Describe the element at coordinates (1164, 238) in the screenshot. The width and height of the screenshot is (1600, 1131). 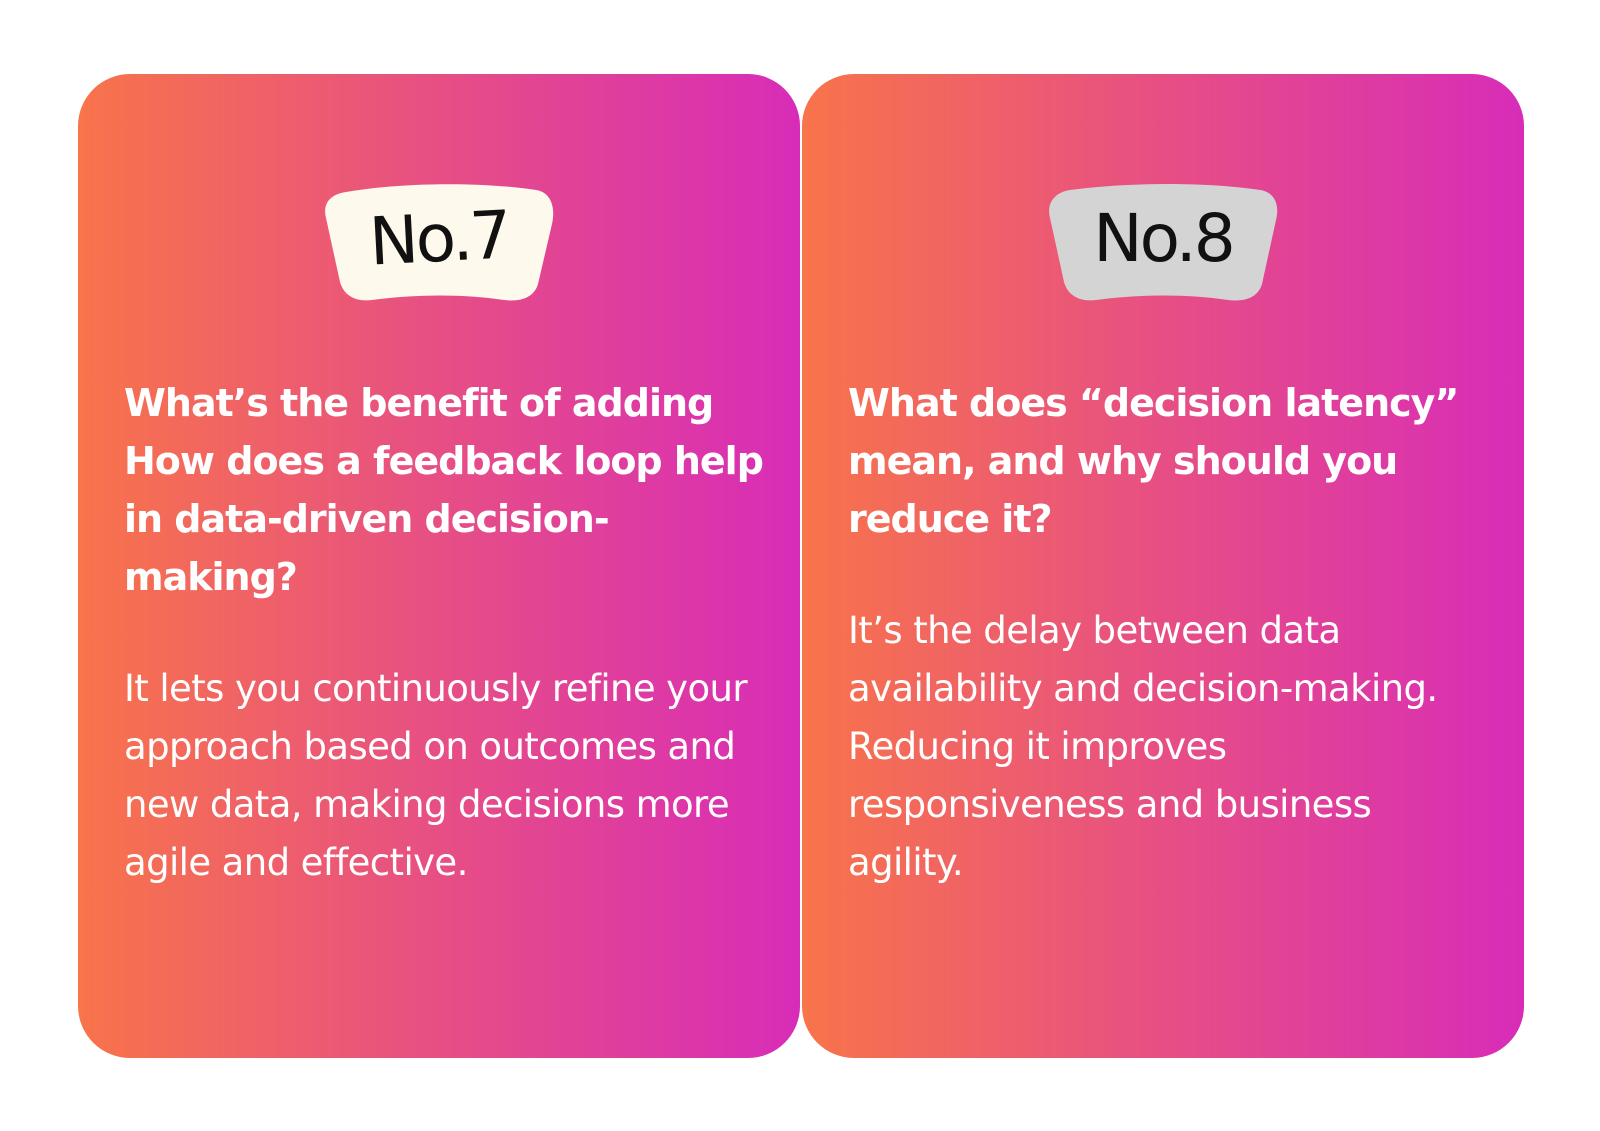
I see `card-number: No.8` at that location.